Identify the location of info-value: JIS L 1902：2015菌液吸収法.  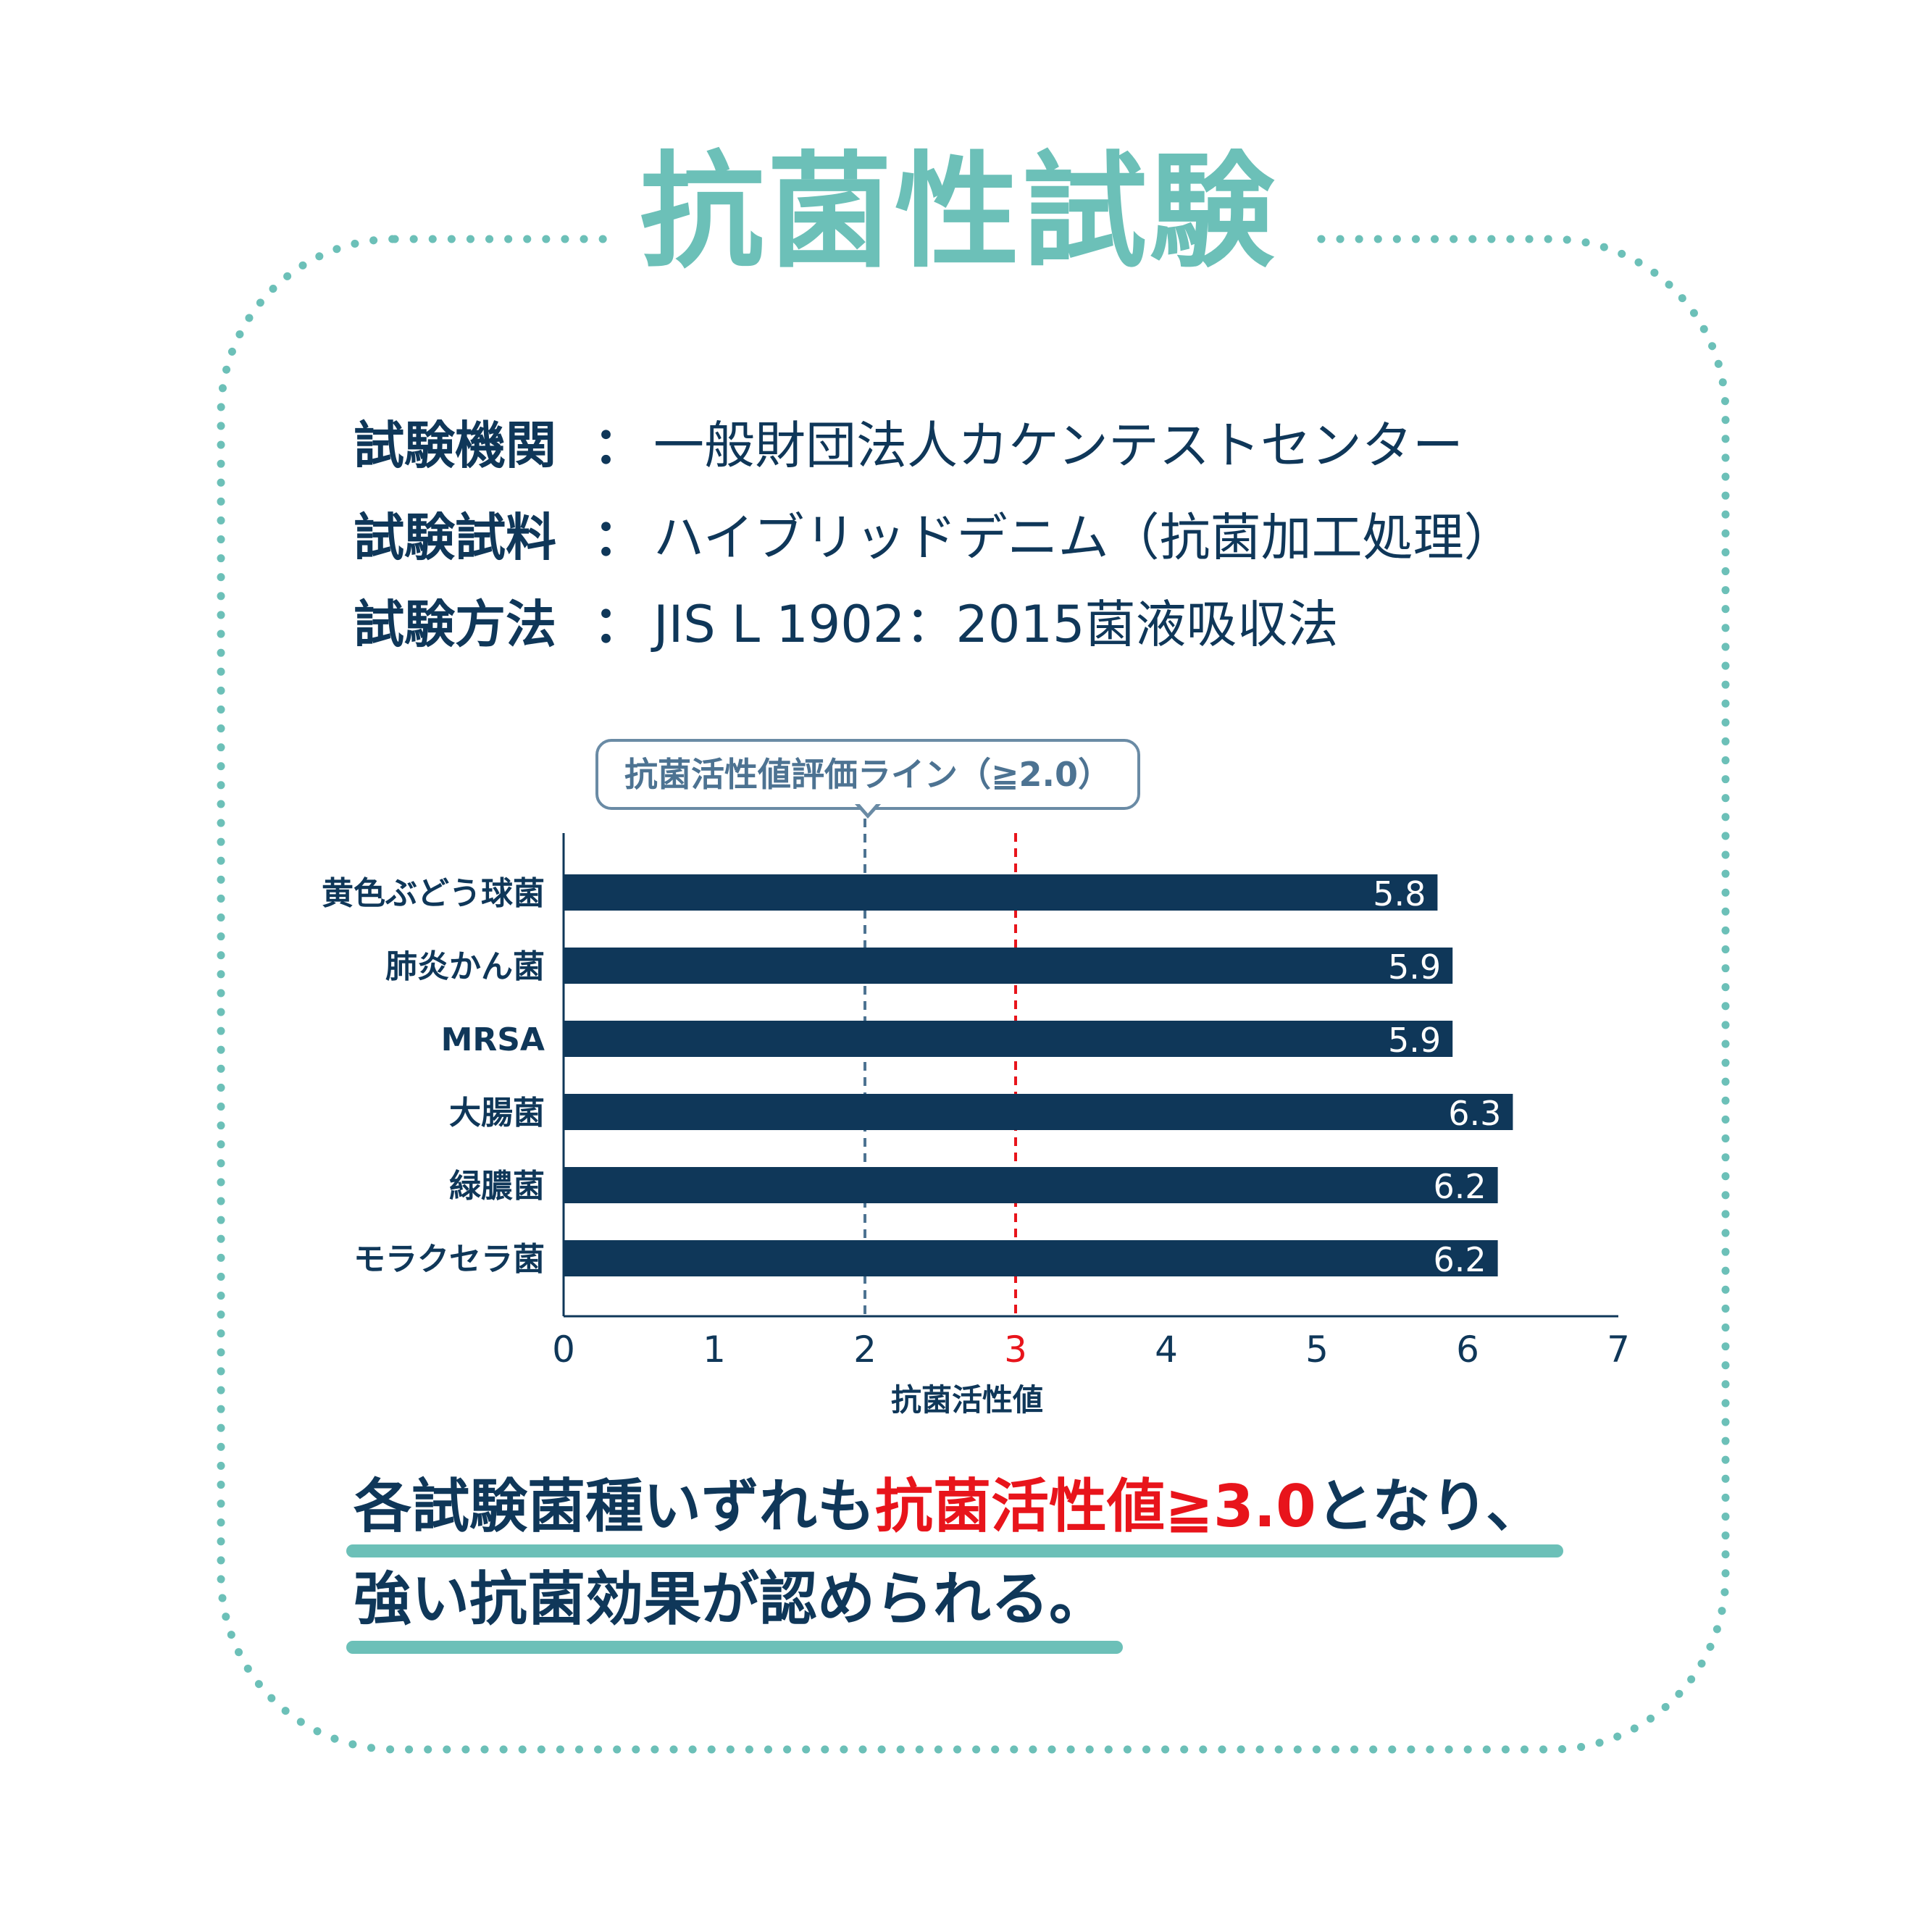
(996, 624).